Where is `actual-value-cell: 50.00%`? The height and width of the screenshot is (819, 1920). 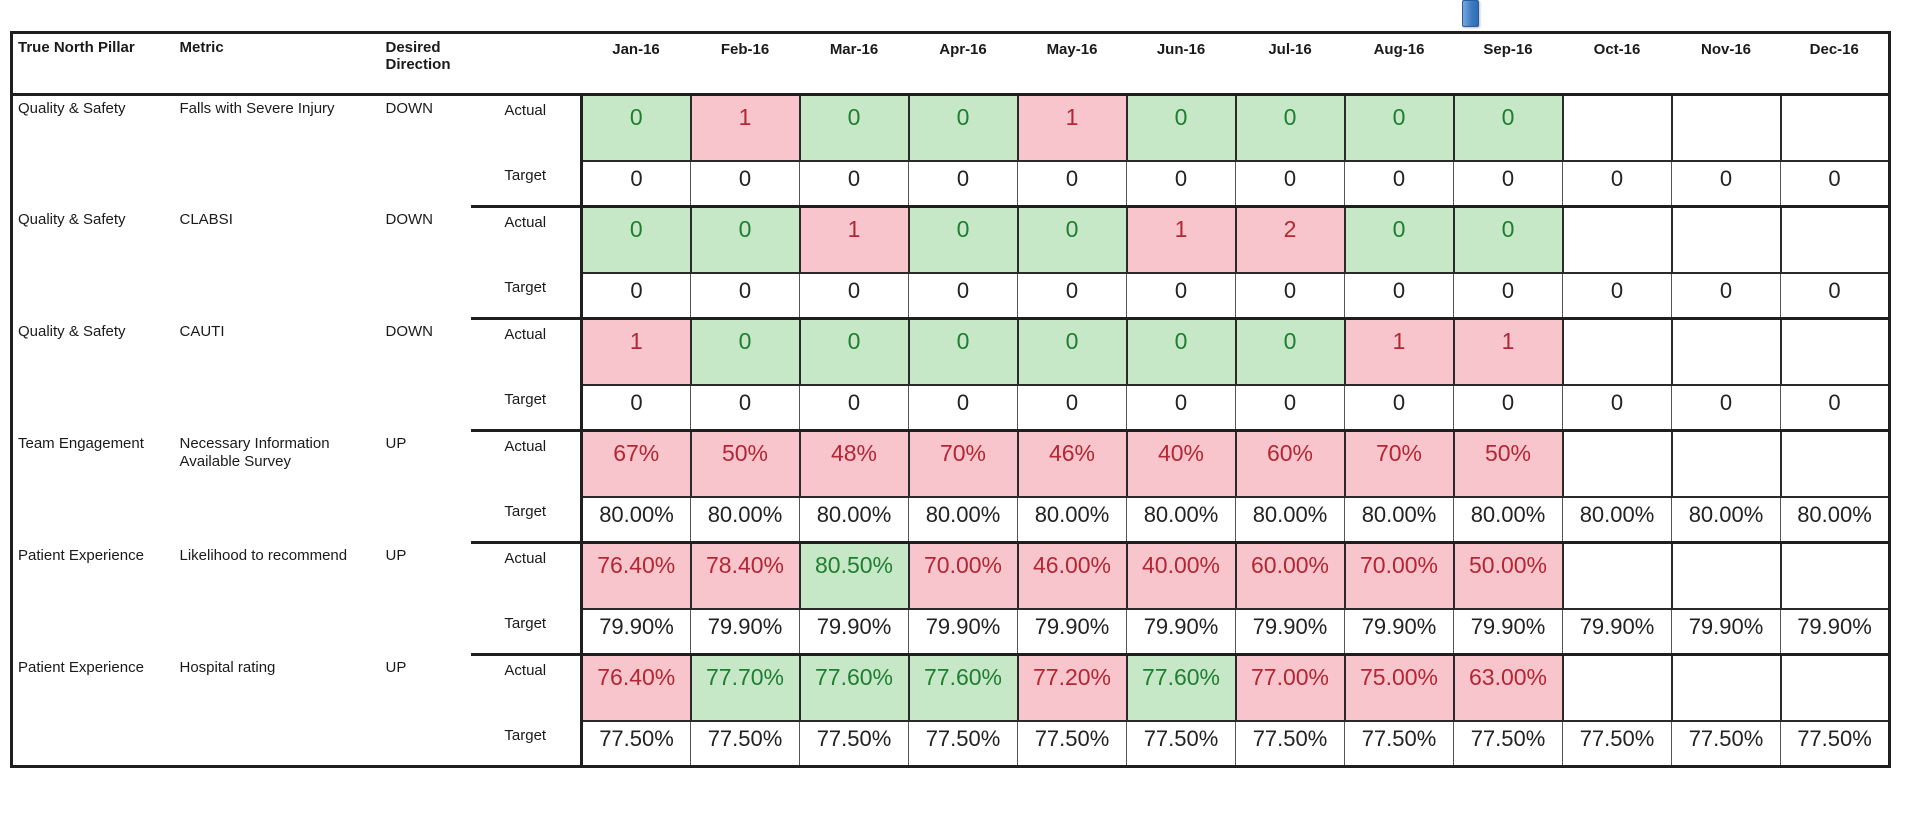
actual-value-cell: 50.00% is located at coordinates (1507, 576).